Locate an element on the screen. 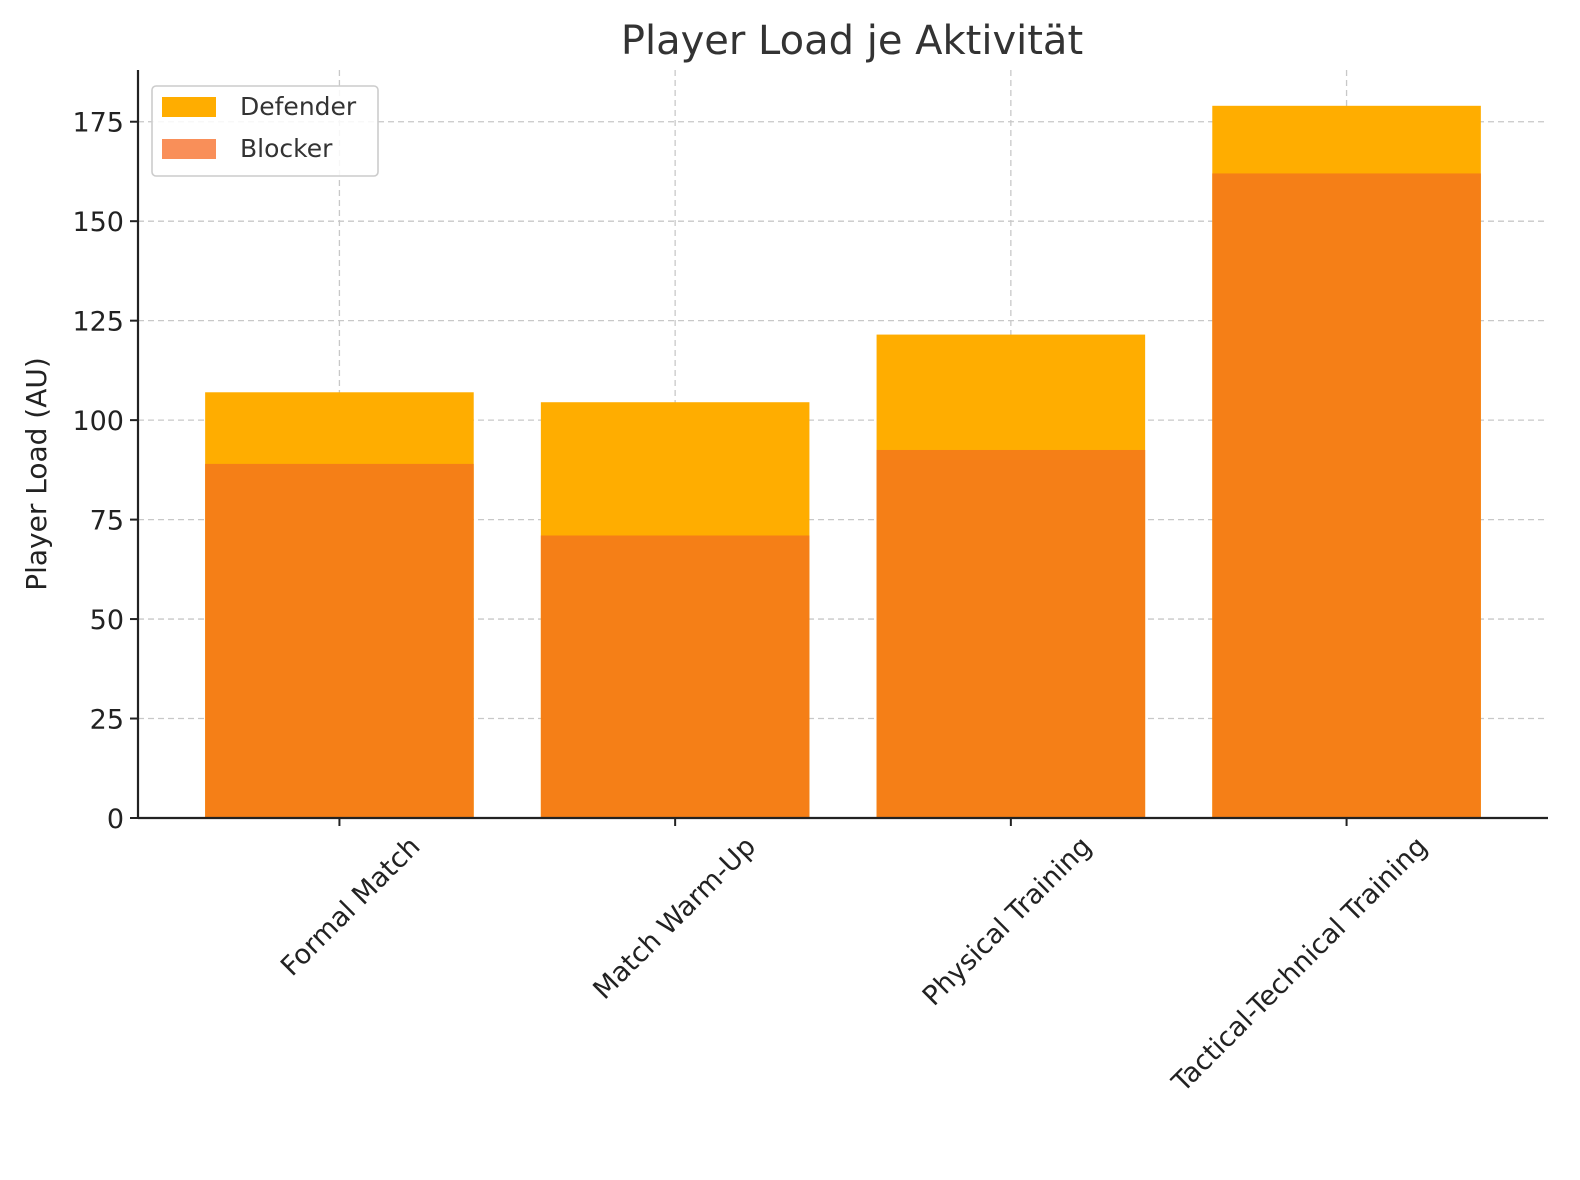  x-tick-label: Physical Training is located at coordinates (1007, 921).